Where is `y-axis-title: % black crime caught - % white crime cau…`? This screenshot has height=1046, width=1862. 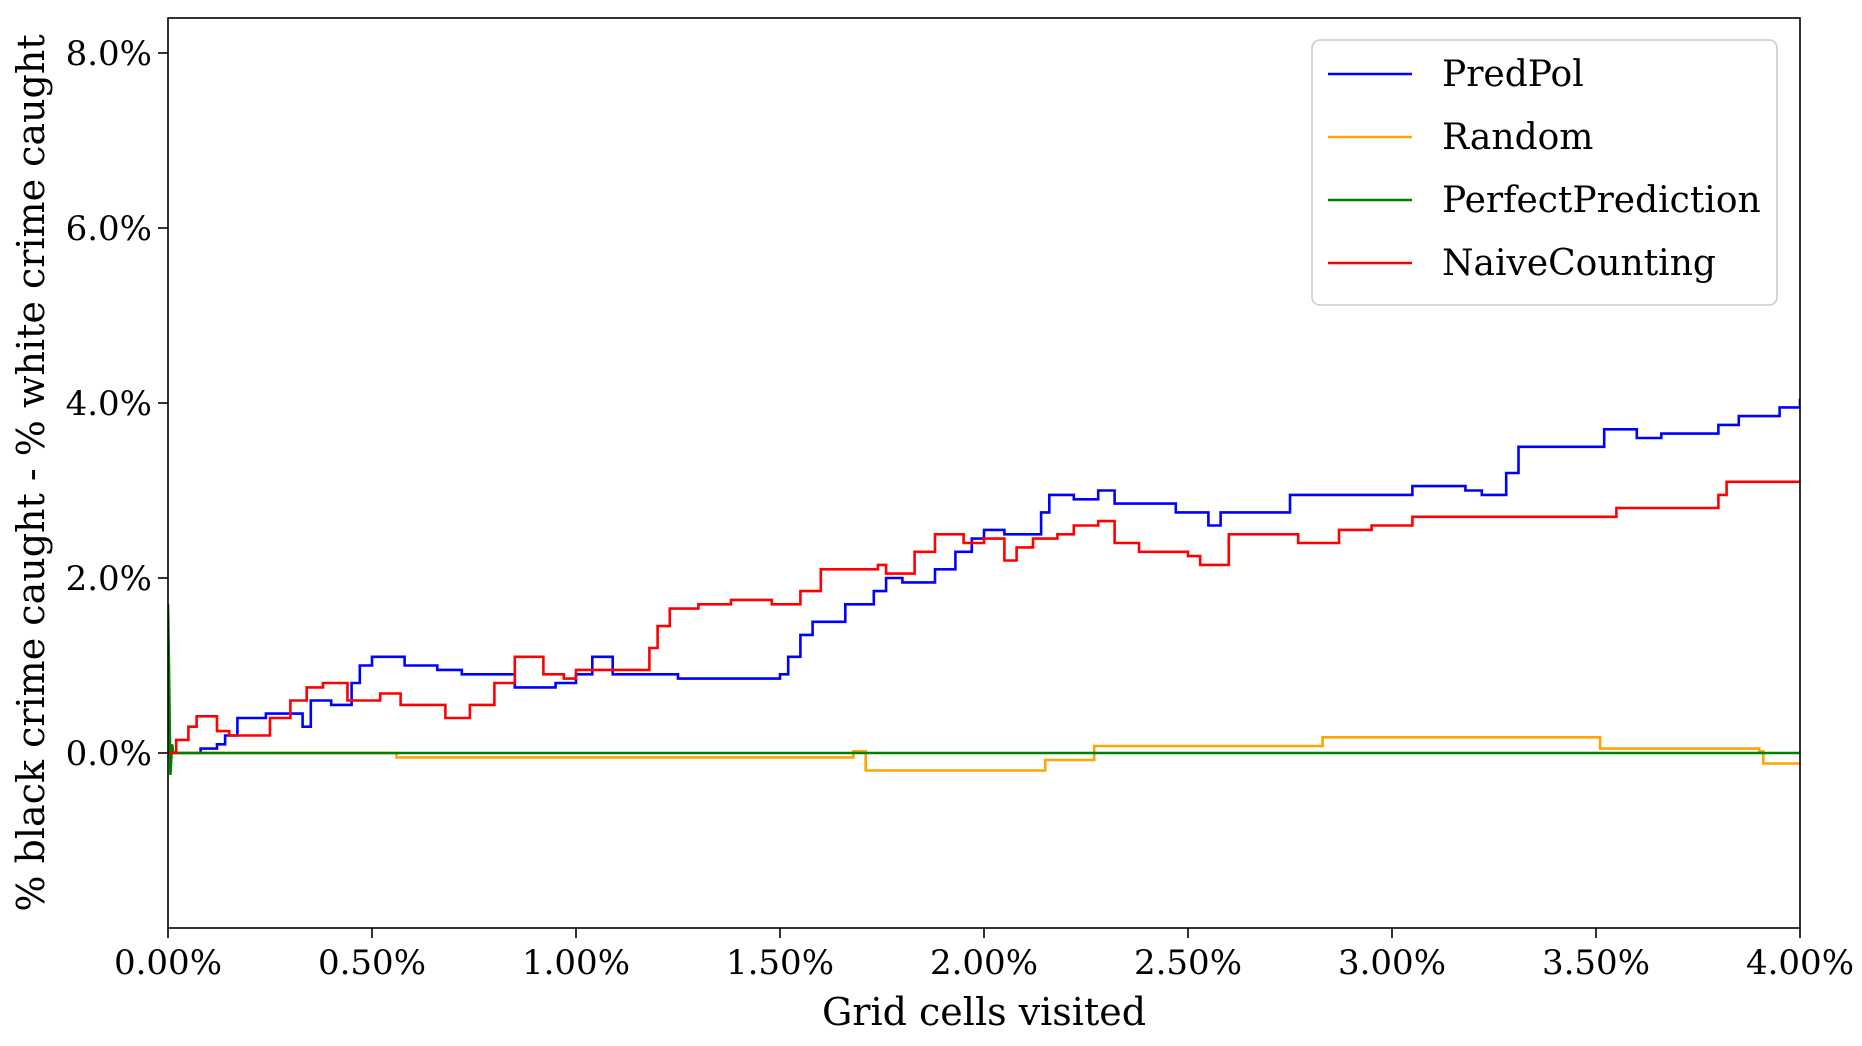
y-axis-title: % black crime caught - % white crime cau… is located at coordinates (31, 472).